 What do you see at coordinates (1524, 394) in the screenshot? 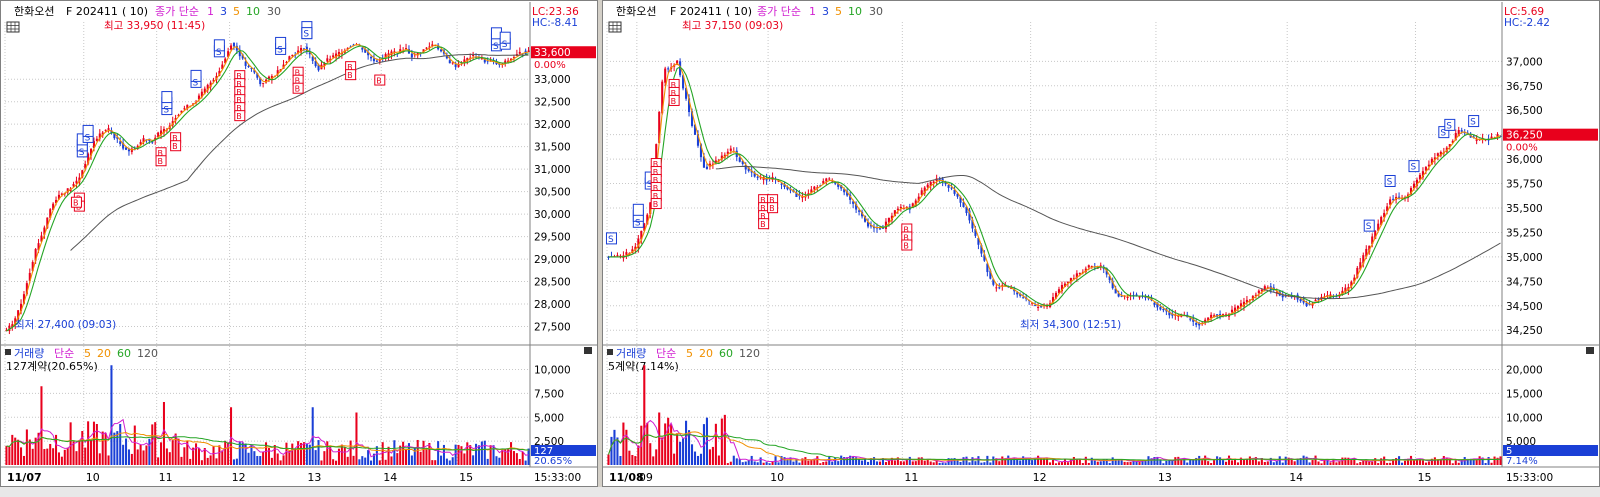
I see `vol-tick-label: 15,000` at bounding box center [1524, 394].